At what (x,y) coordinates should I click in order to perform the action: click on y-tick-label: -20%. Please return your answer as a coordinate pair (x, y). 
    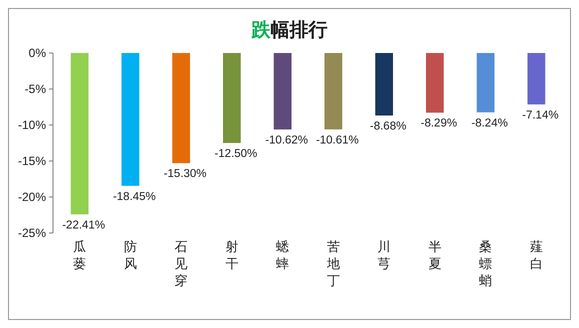
    Looking at the image, I should click on (32, 197).